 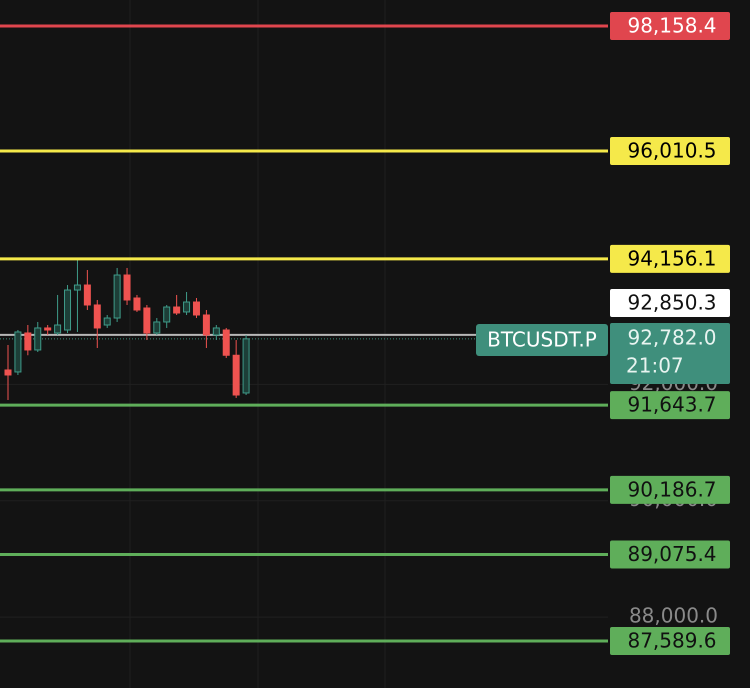 What do you see at coordinates (671, 338) in the screenshot?
I see `last-price-label: 92,782.0` at bounding box center [671, 338].